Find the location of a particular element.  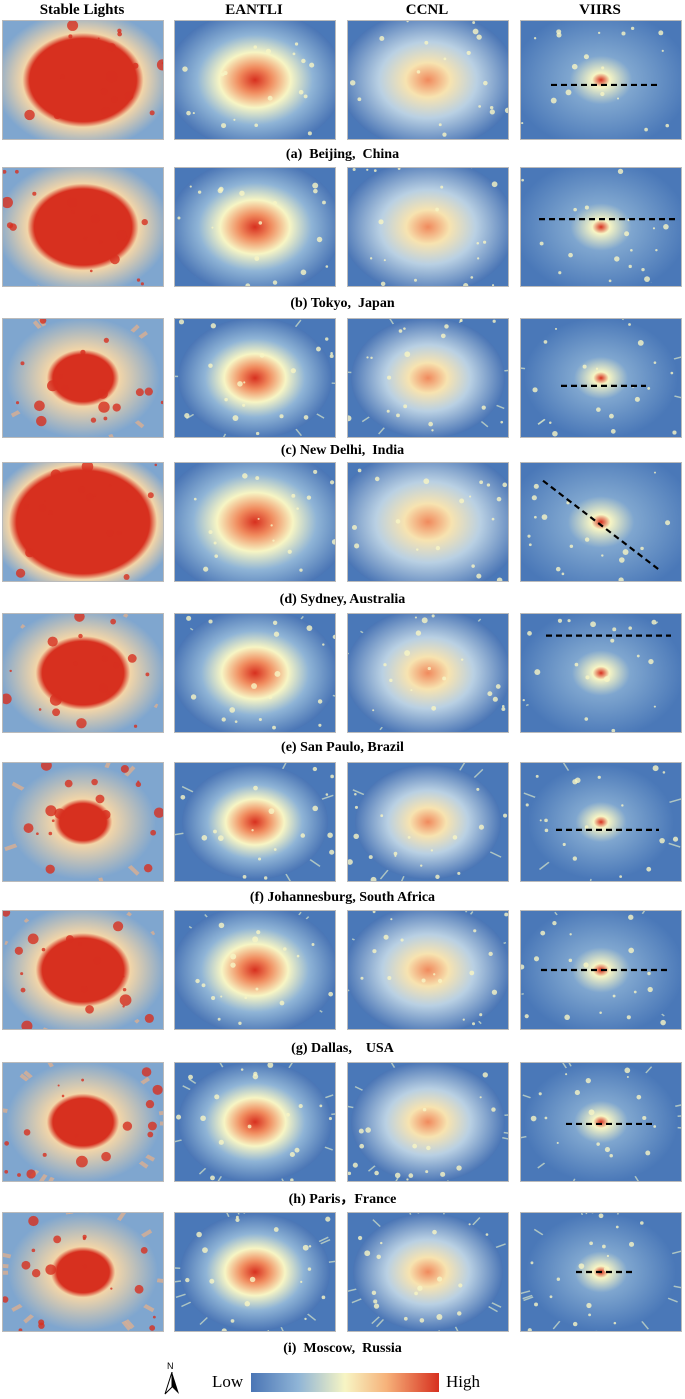

city-caption: (d) Sydney, Australia is located at coordinates (342, 599).